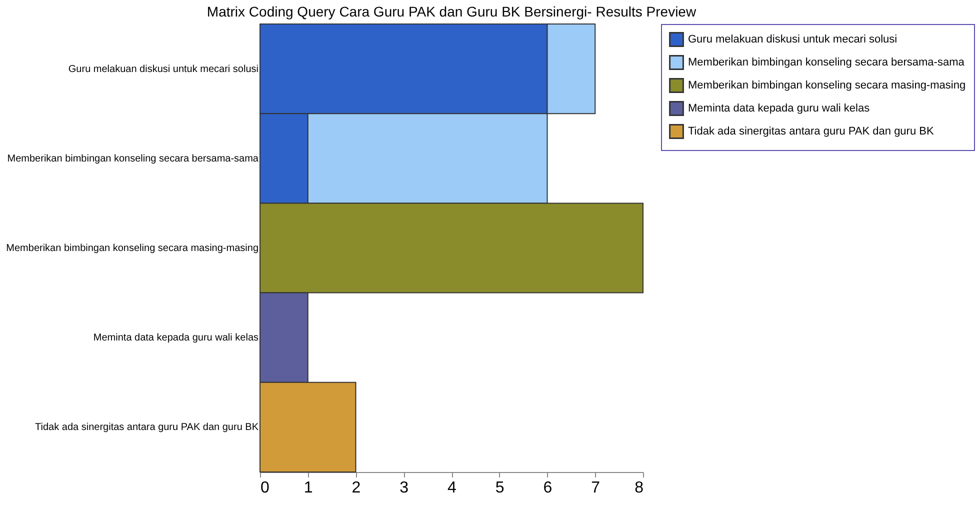  Describe the element at coordinates (404, 488) in the screenshot. I see `x-tick-label: 3` at that location.